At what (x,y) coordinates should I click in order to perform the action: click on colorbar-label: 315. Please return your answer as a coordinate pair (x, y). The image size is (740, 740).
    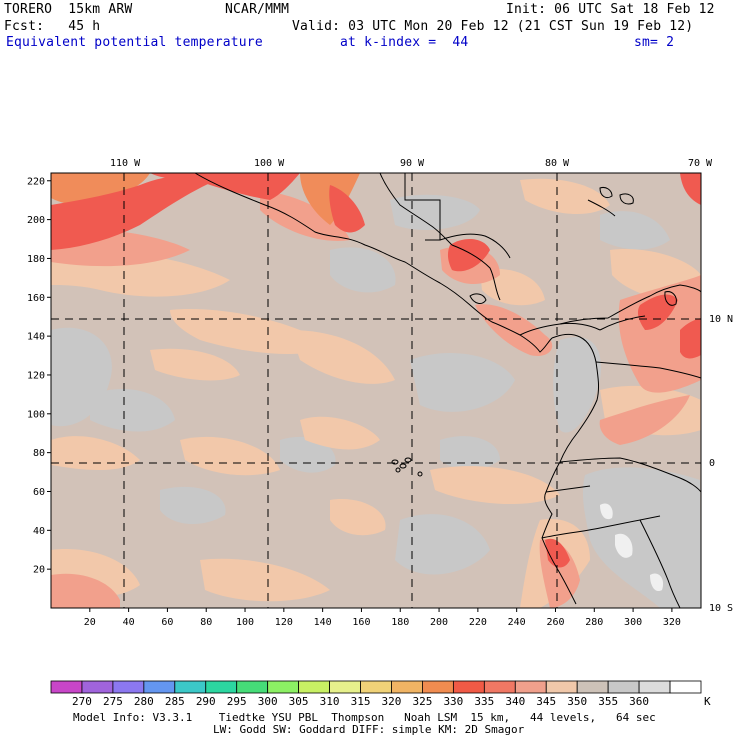
    Looking at the image, I should click on (361, 701).